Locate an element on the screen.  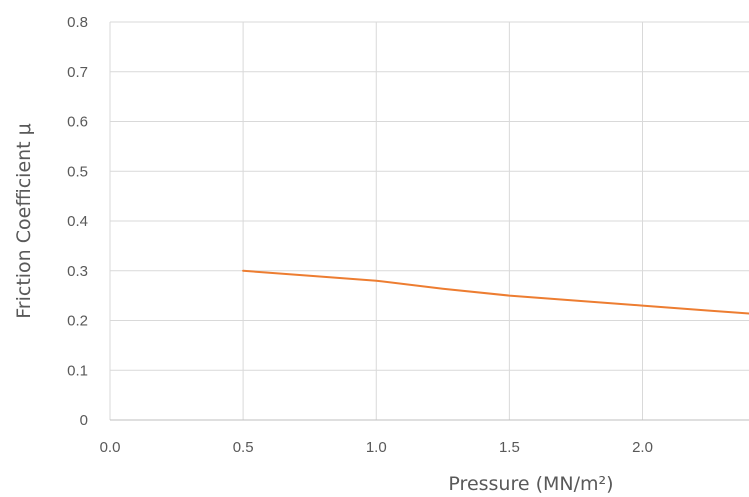
x-tick-label: 1.5 is located at coordinates (509, 447).